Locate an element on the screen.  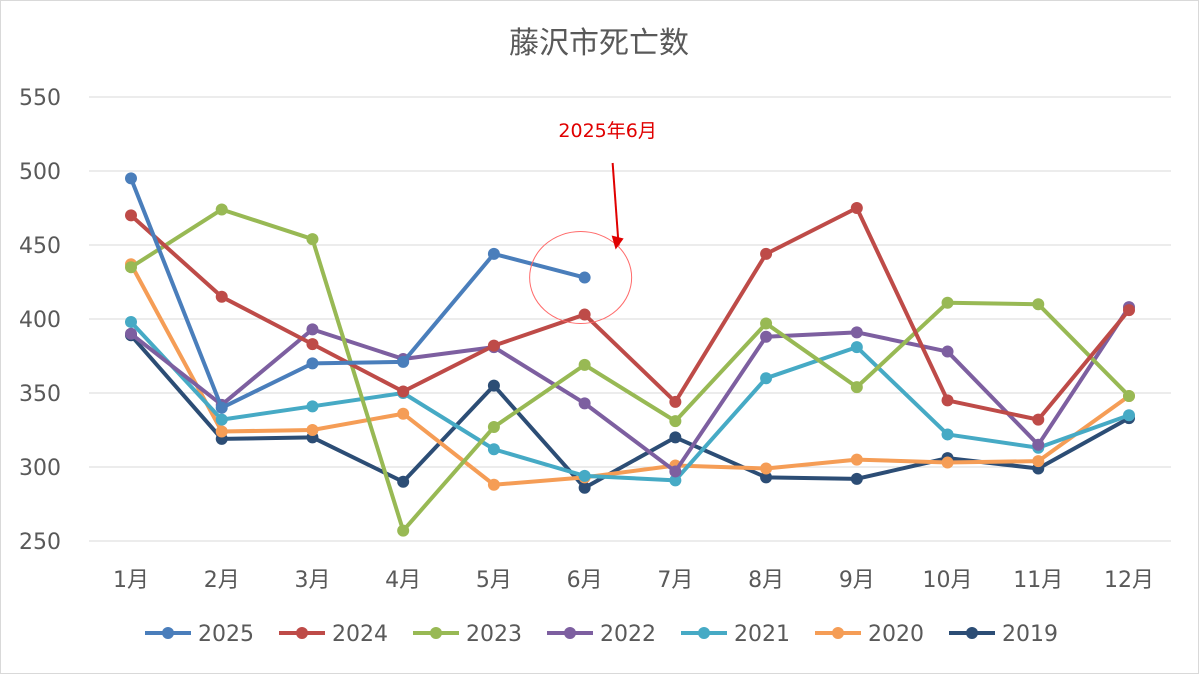
y-tick-label: 300 is located at coordinates (40, 468).